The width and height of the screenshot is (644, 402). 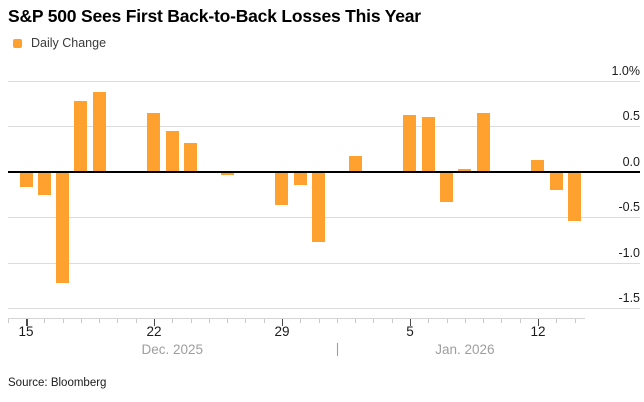 What do you see at coordinates (538, 331) in the screenshot?
I see `x-axis-day-label: 12` at bounding box center [538, 331].